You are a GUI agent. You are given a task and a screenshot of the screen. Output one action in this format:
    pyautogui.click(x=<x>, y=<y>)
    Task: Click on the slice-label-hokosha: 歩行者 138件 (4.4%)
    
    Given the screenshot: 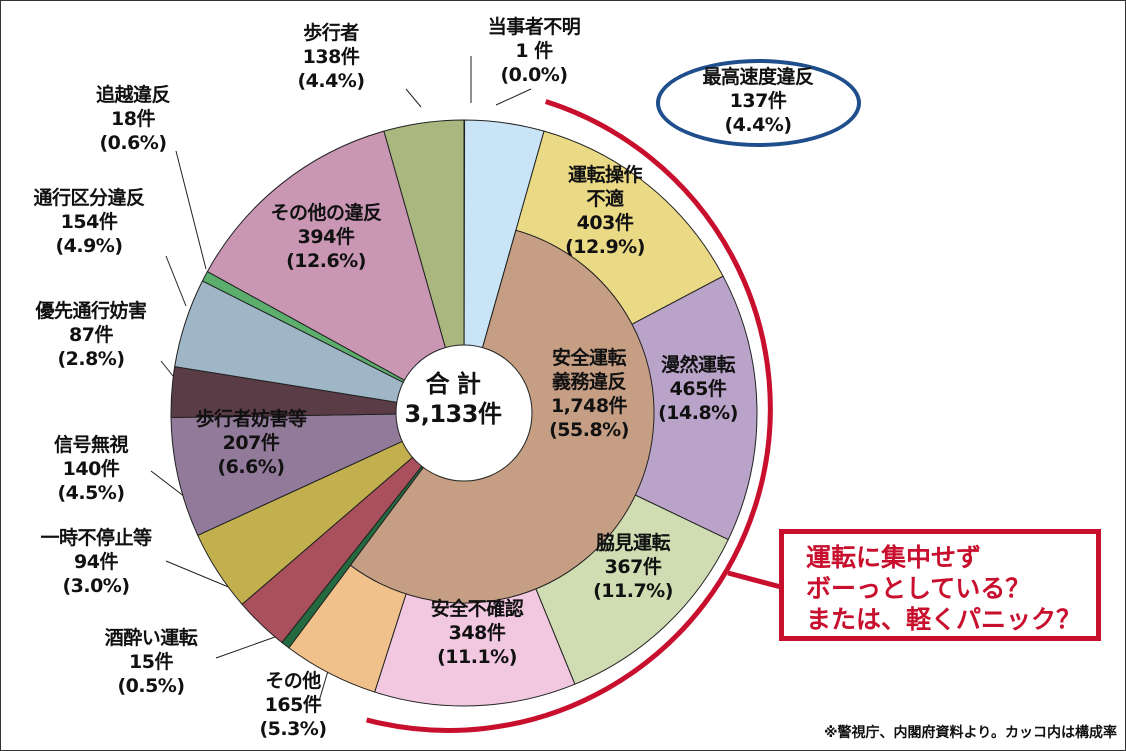 What is the action you would take?
    pyautogui.click(x=331, y=57)
    